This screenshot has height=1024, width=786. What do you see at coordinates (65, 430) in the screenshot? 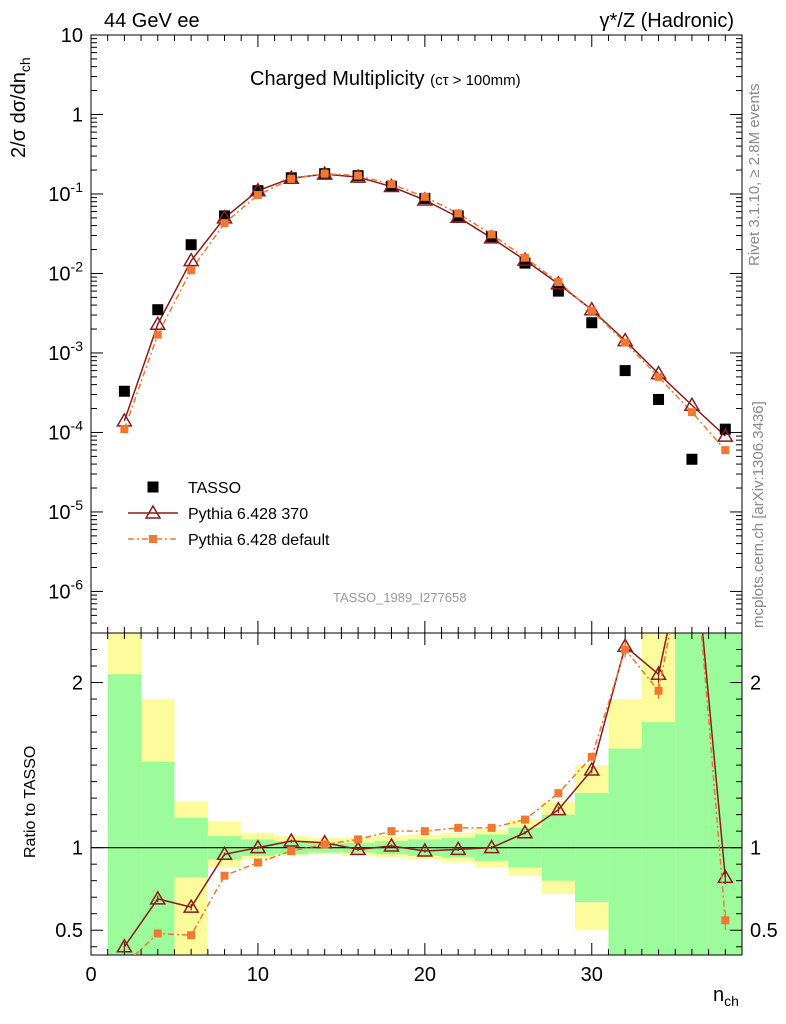
I see `y-tick-label: 10⁻⁴` at bounding box center [65, 430].